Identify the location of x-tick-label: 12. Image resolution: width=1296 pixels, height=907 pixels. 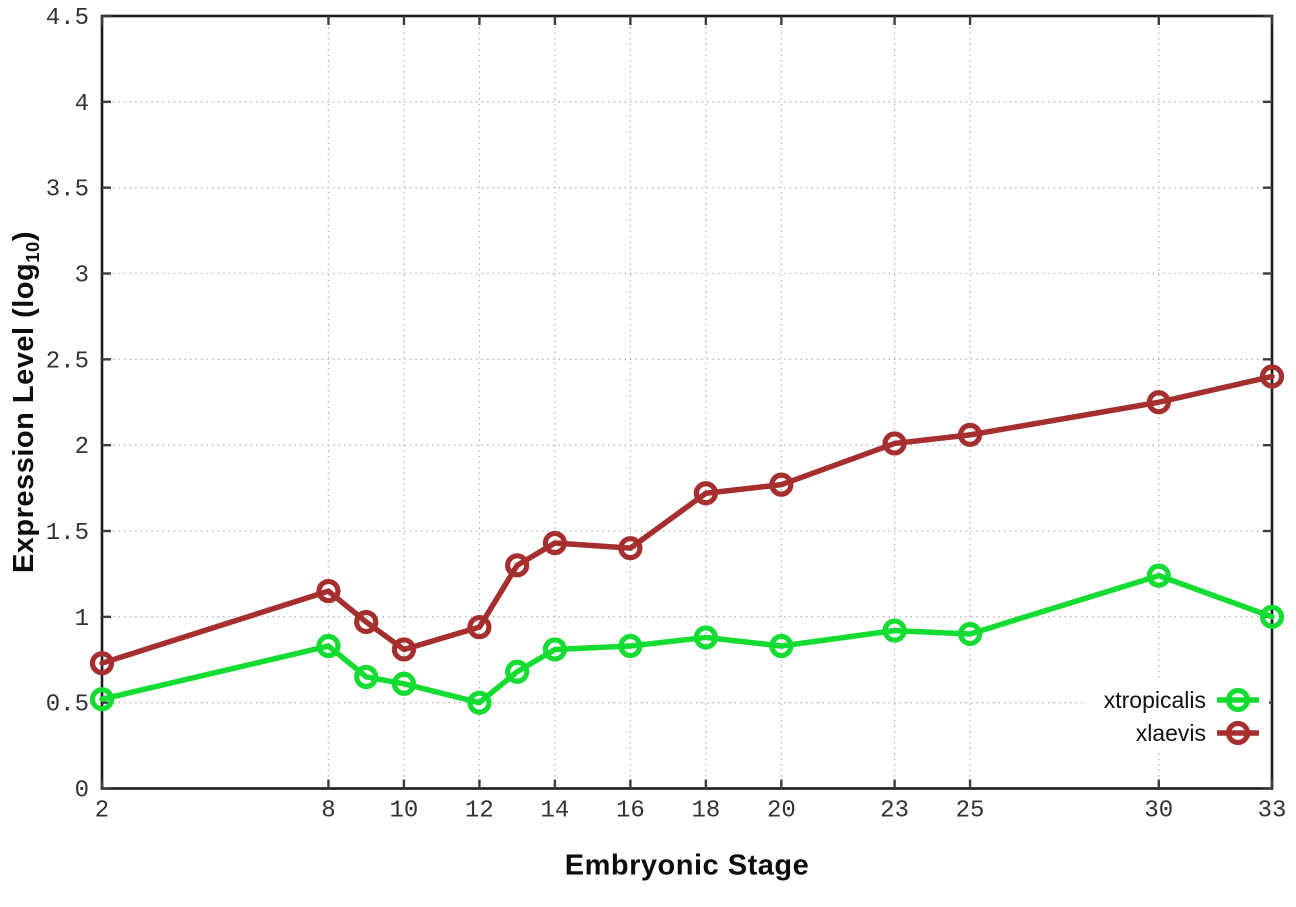
(479, 811).